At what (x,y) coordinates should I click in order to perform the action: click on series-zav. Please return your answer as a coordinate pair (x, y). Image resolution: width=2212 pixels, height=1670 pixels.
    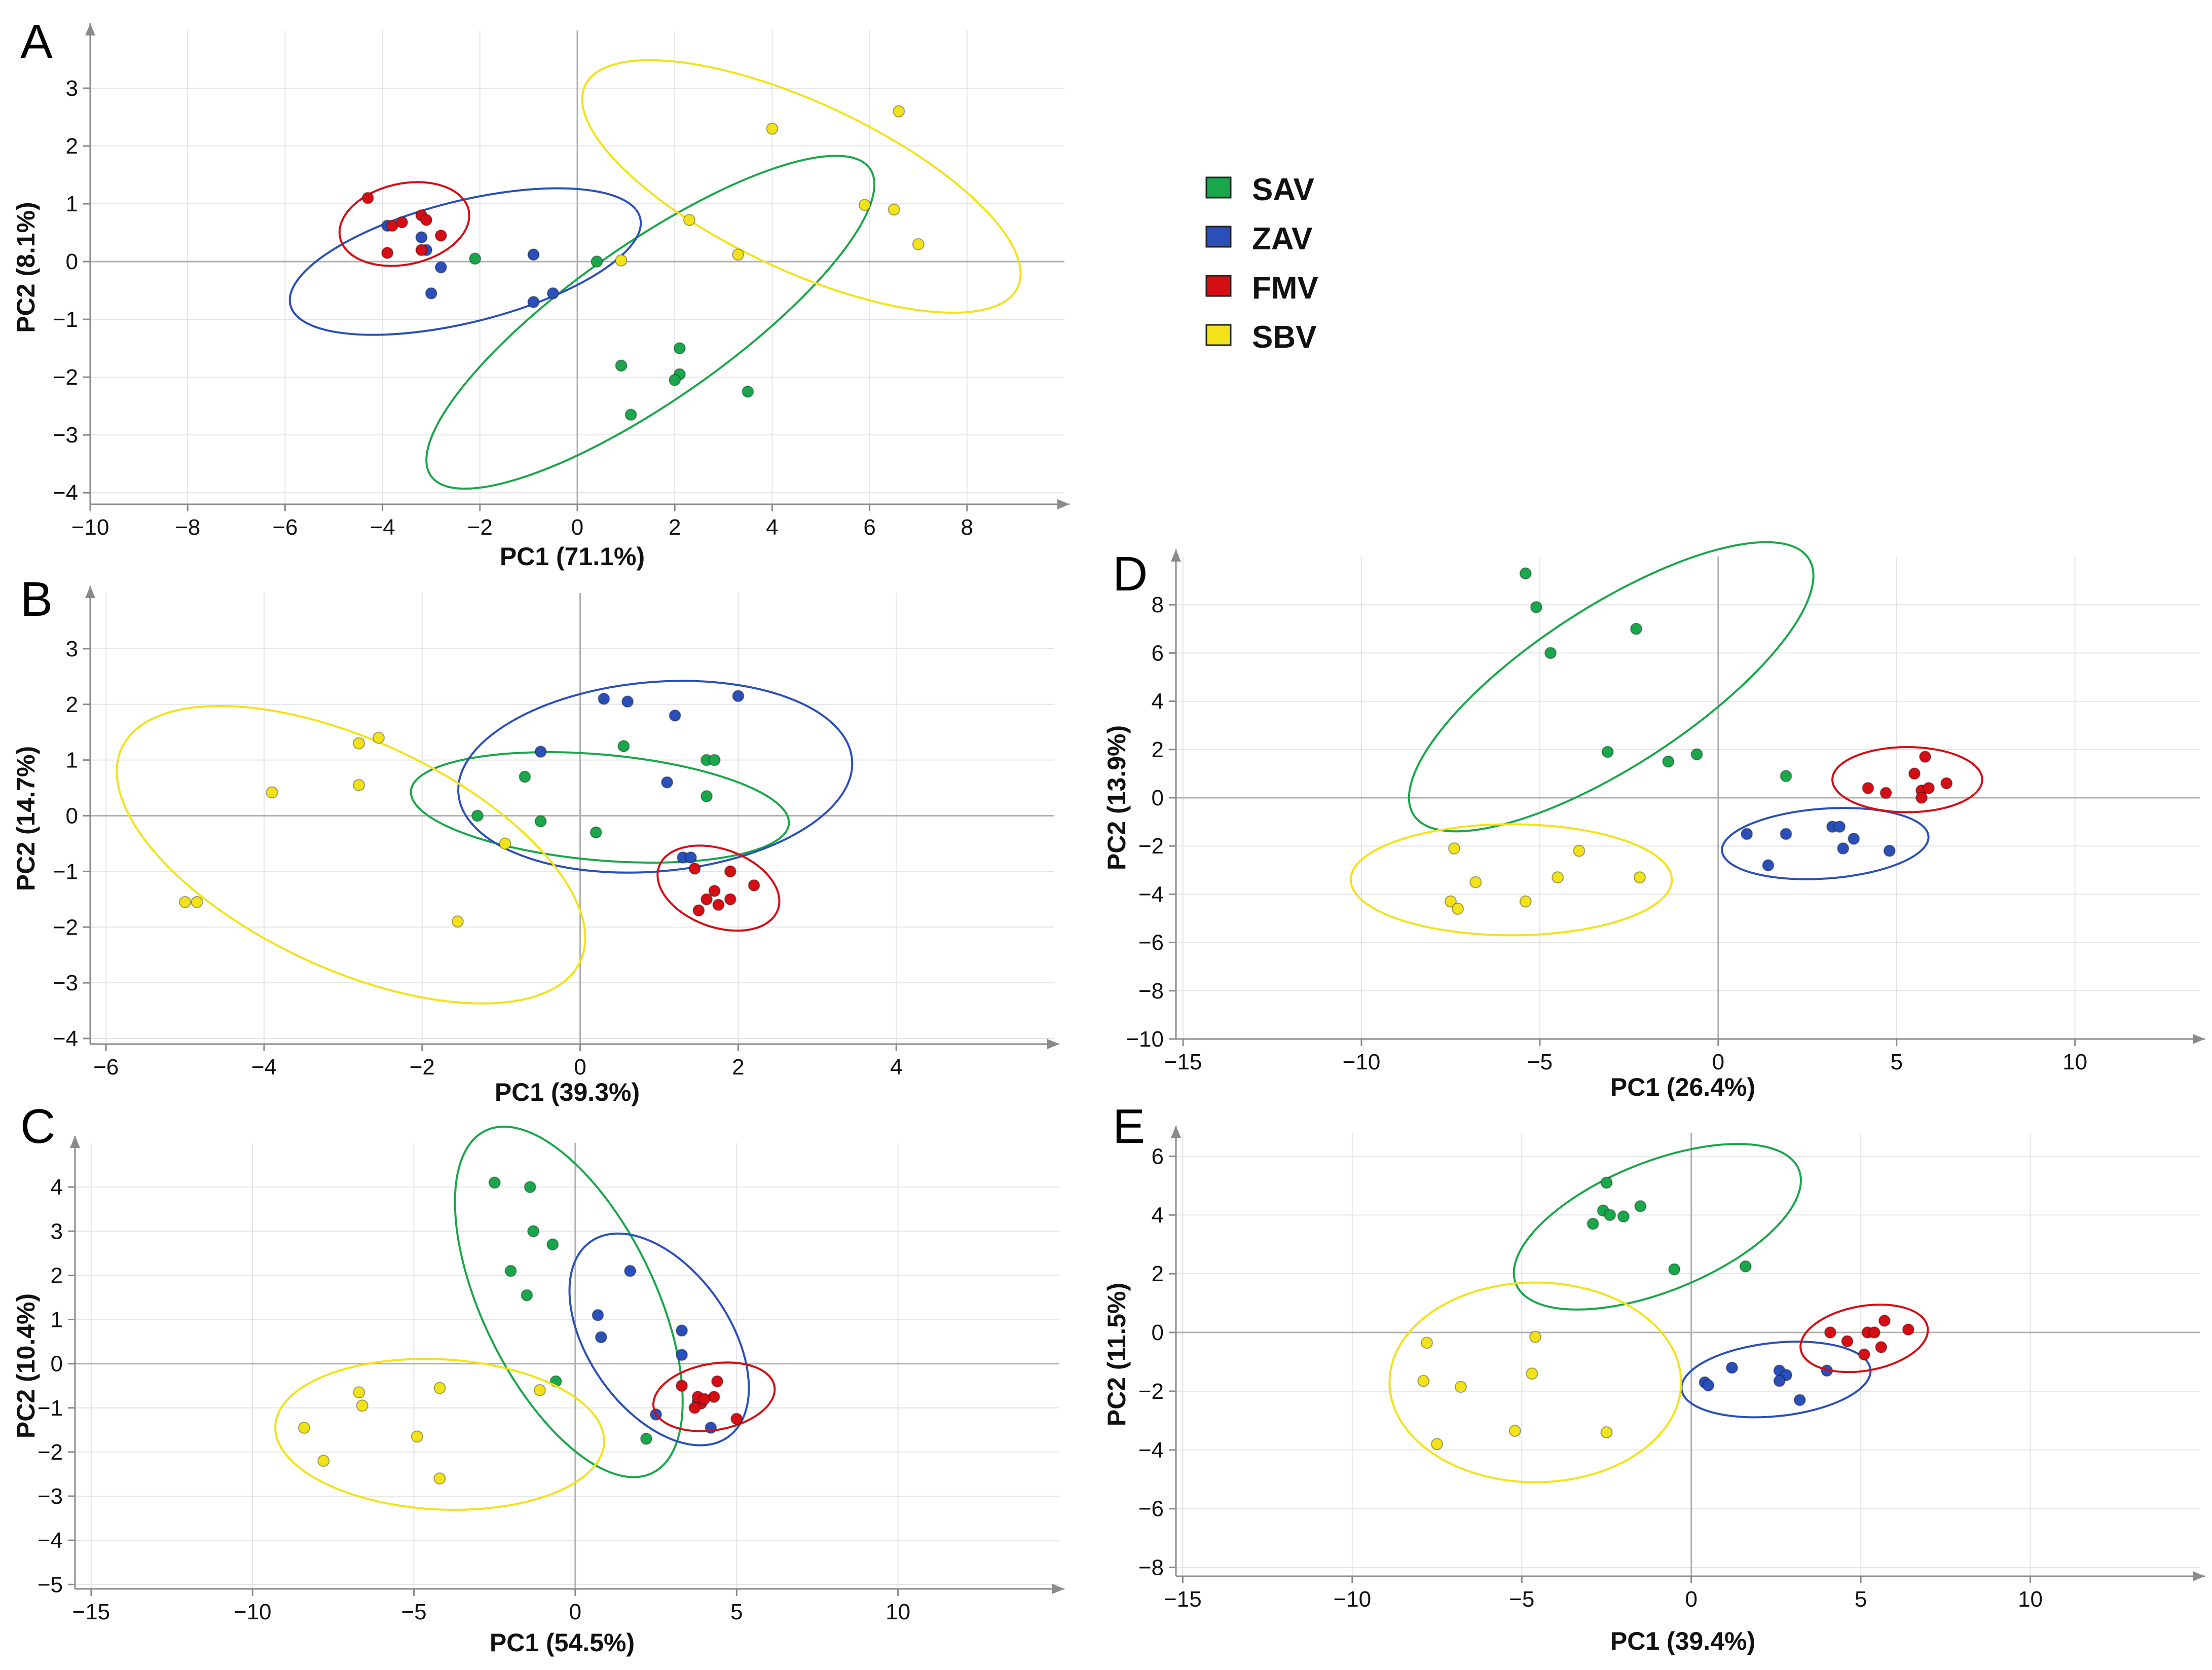
    Looking at the image, I should click on (1776, 1380).